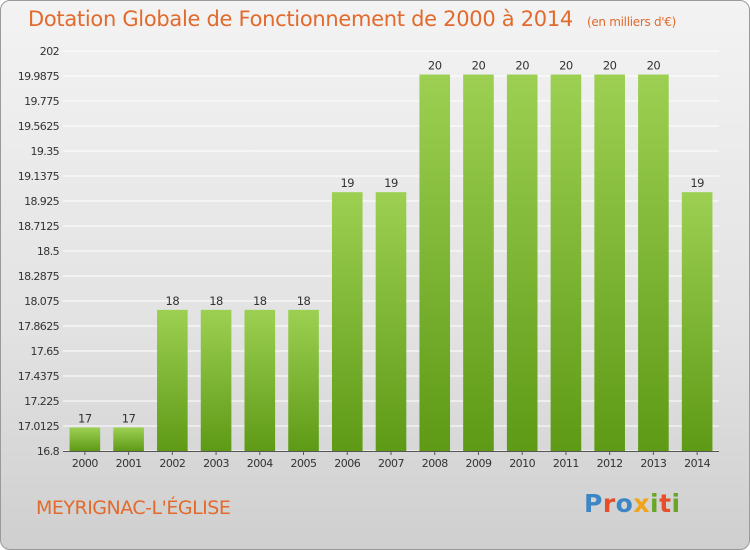 The image size is (750, 550). What do you see at coordinates (41, 301) in the screenshot?
I see `y-tick-label: 18.075` at bounding box center [41, 301].